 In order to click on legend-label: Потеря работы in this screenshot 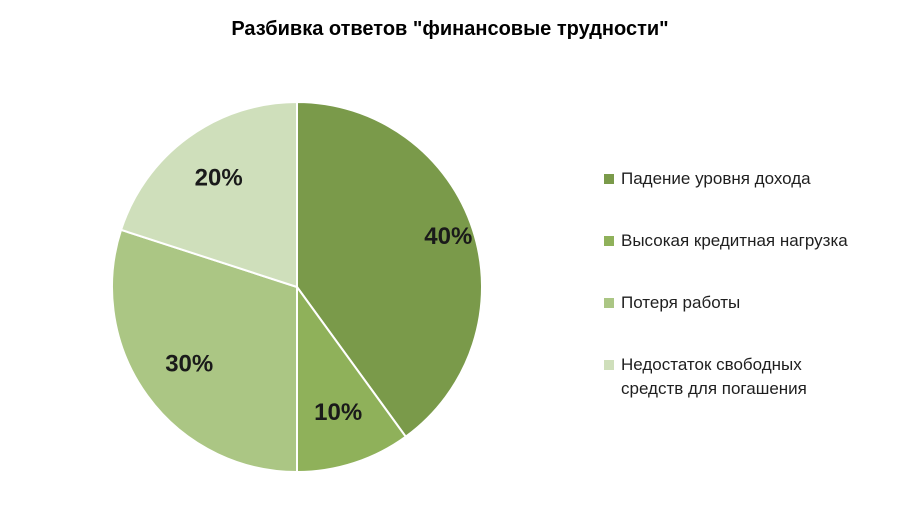, I will do `click(681, 302)`.